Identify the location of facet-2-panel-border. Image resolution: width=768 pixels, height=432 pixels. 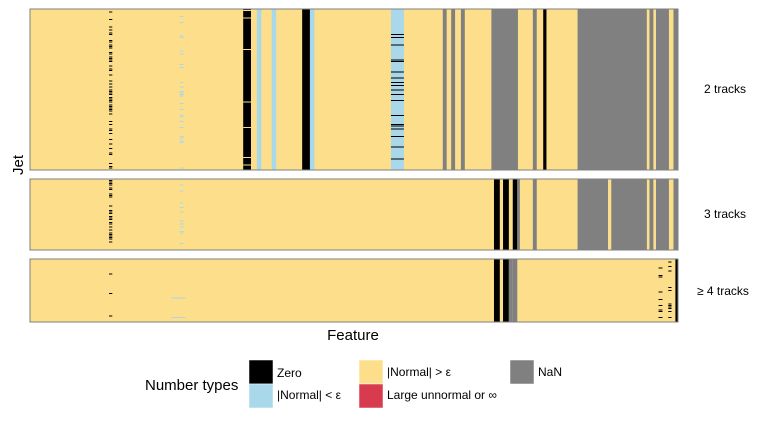
(354, 290).